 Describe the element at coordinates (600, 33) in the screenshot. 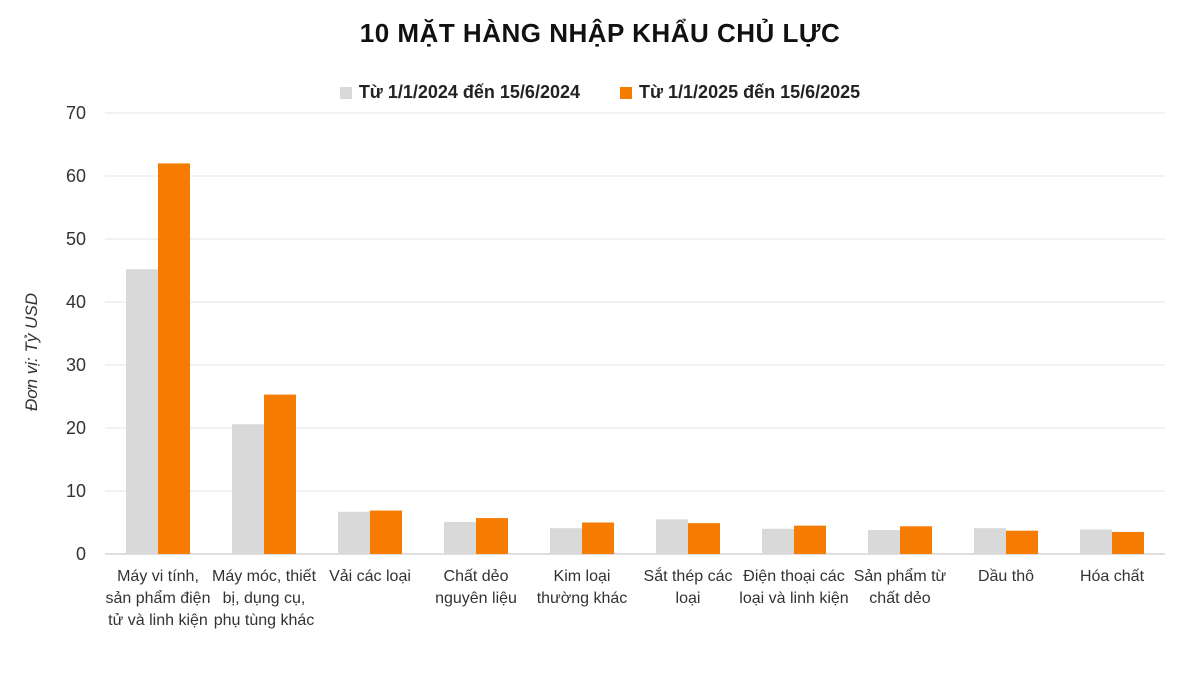

I see `chart-title: 10 MẶT HÀNG NHẬP KHẨU CHỦ LỰC` at that location.